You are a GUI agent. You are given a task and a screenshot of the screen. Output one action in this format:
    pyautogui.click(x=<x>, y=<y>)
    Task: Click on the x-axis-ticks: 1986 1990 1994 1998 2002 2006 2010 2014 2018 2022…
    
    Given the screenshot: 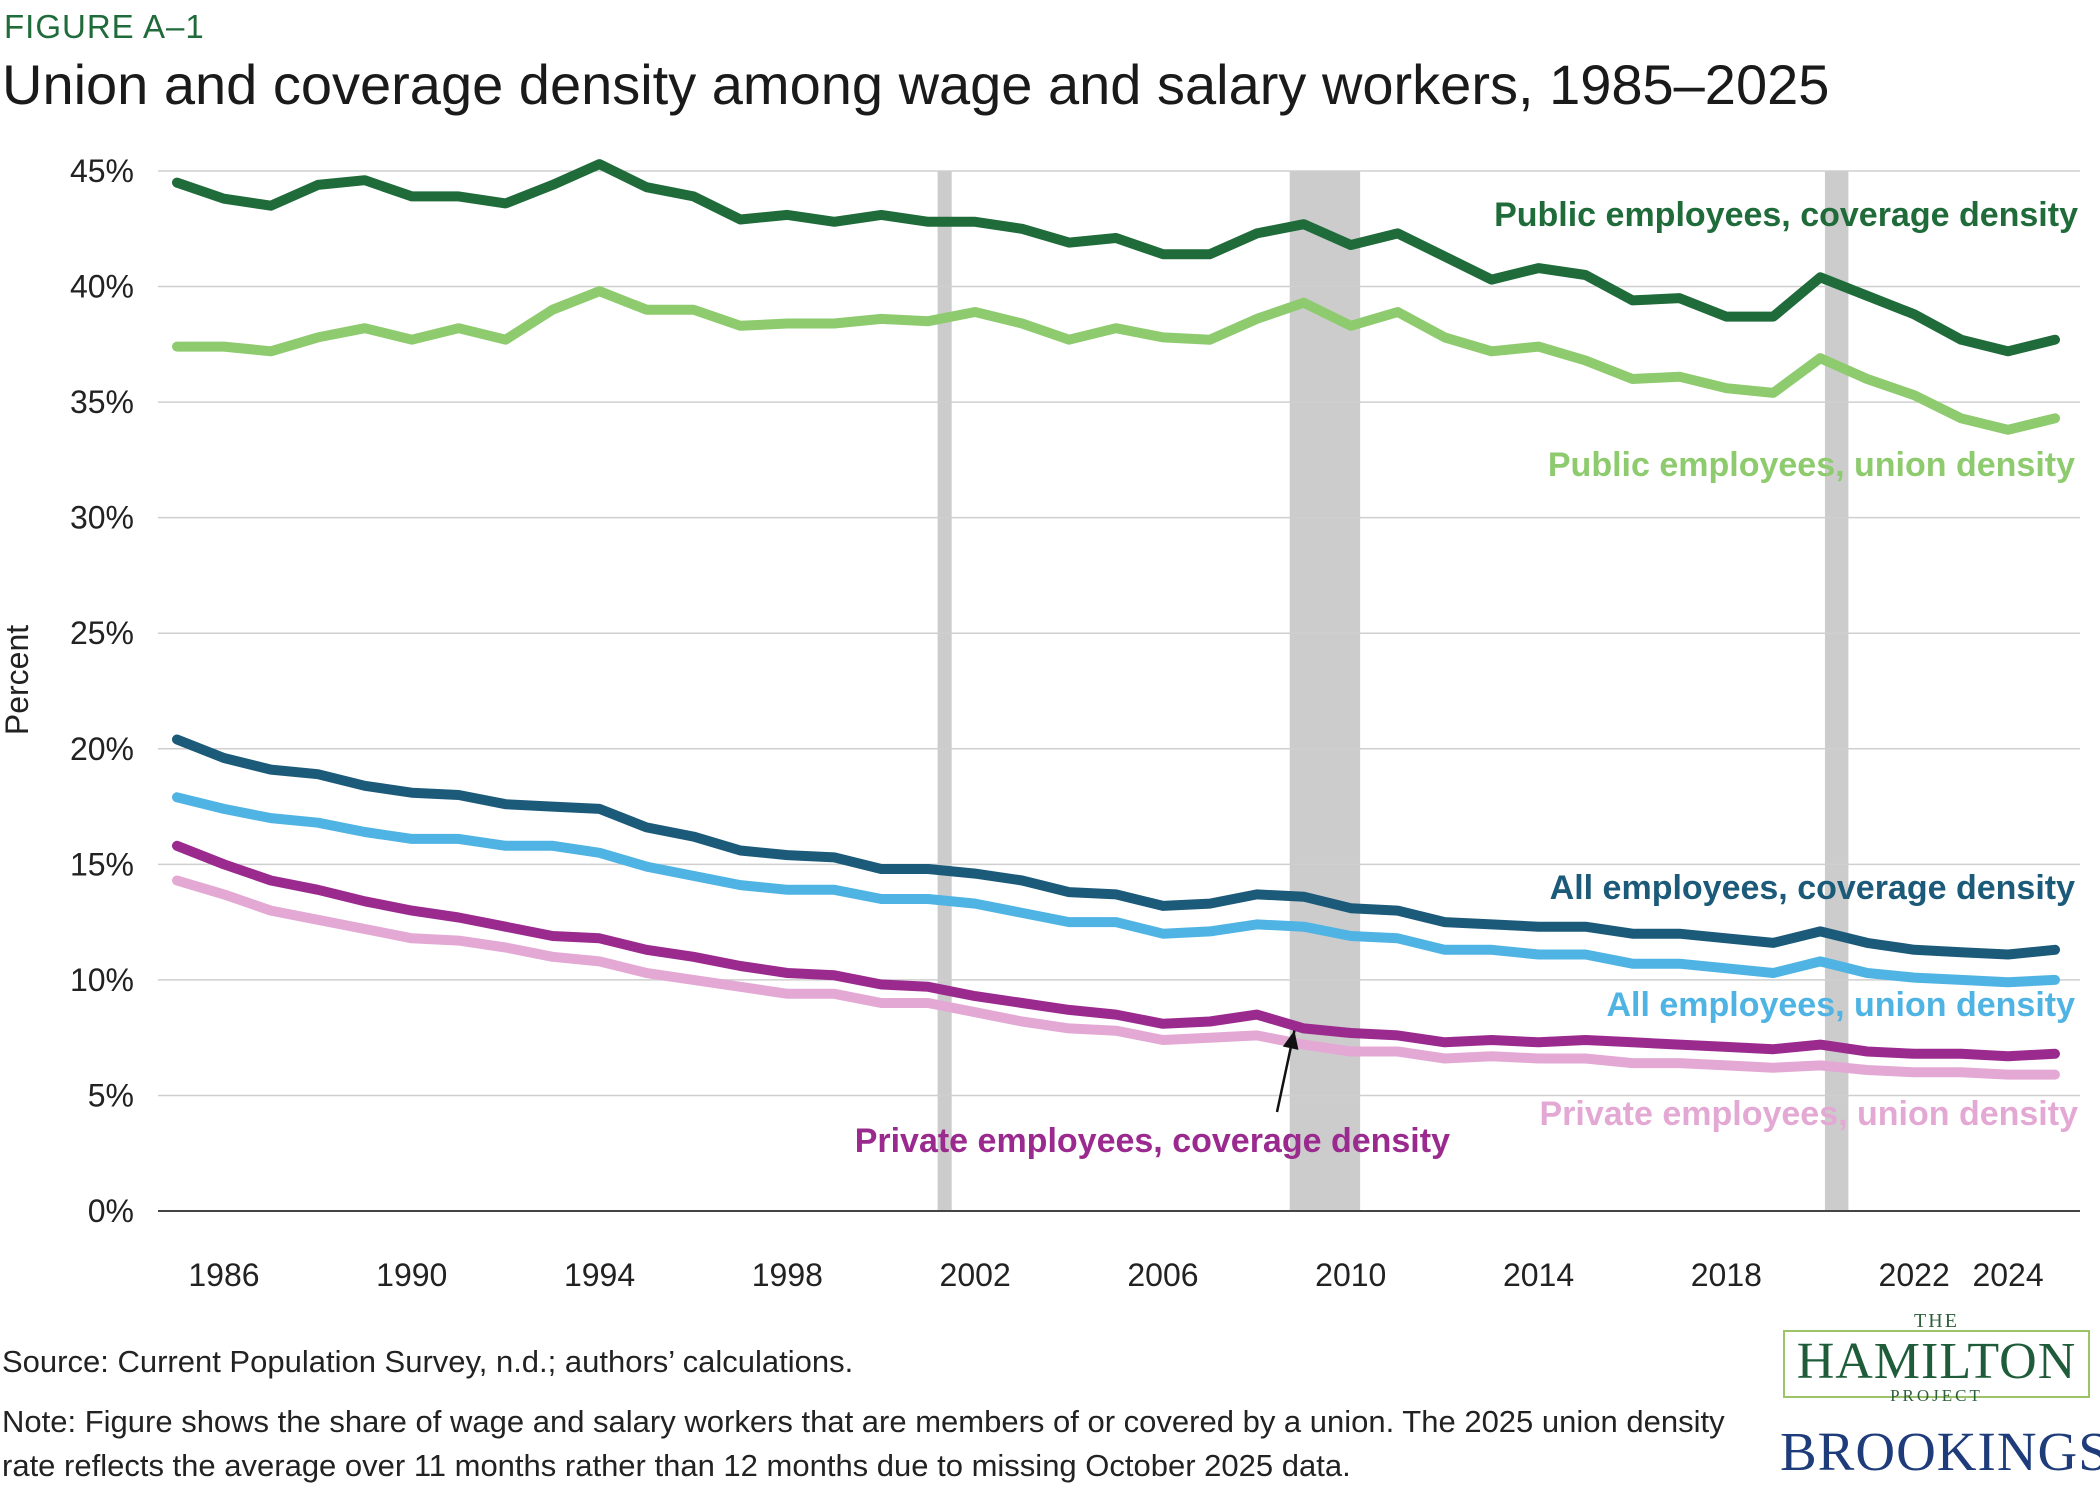 What is the action you would take?
    pyautogui.click(x=1115, y=1275)
    